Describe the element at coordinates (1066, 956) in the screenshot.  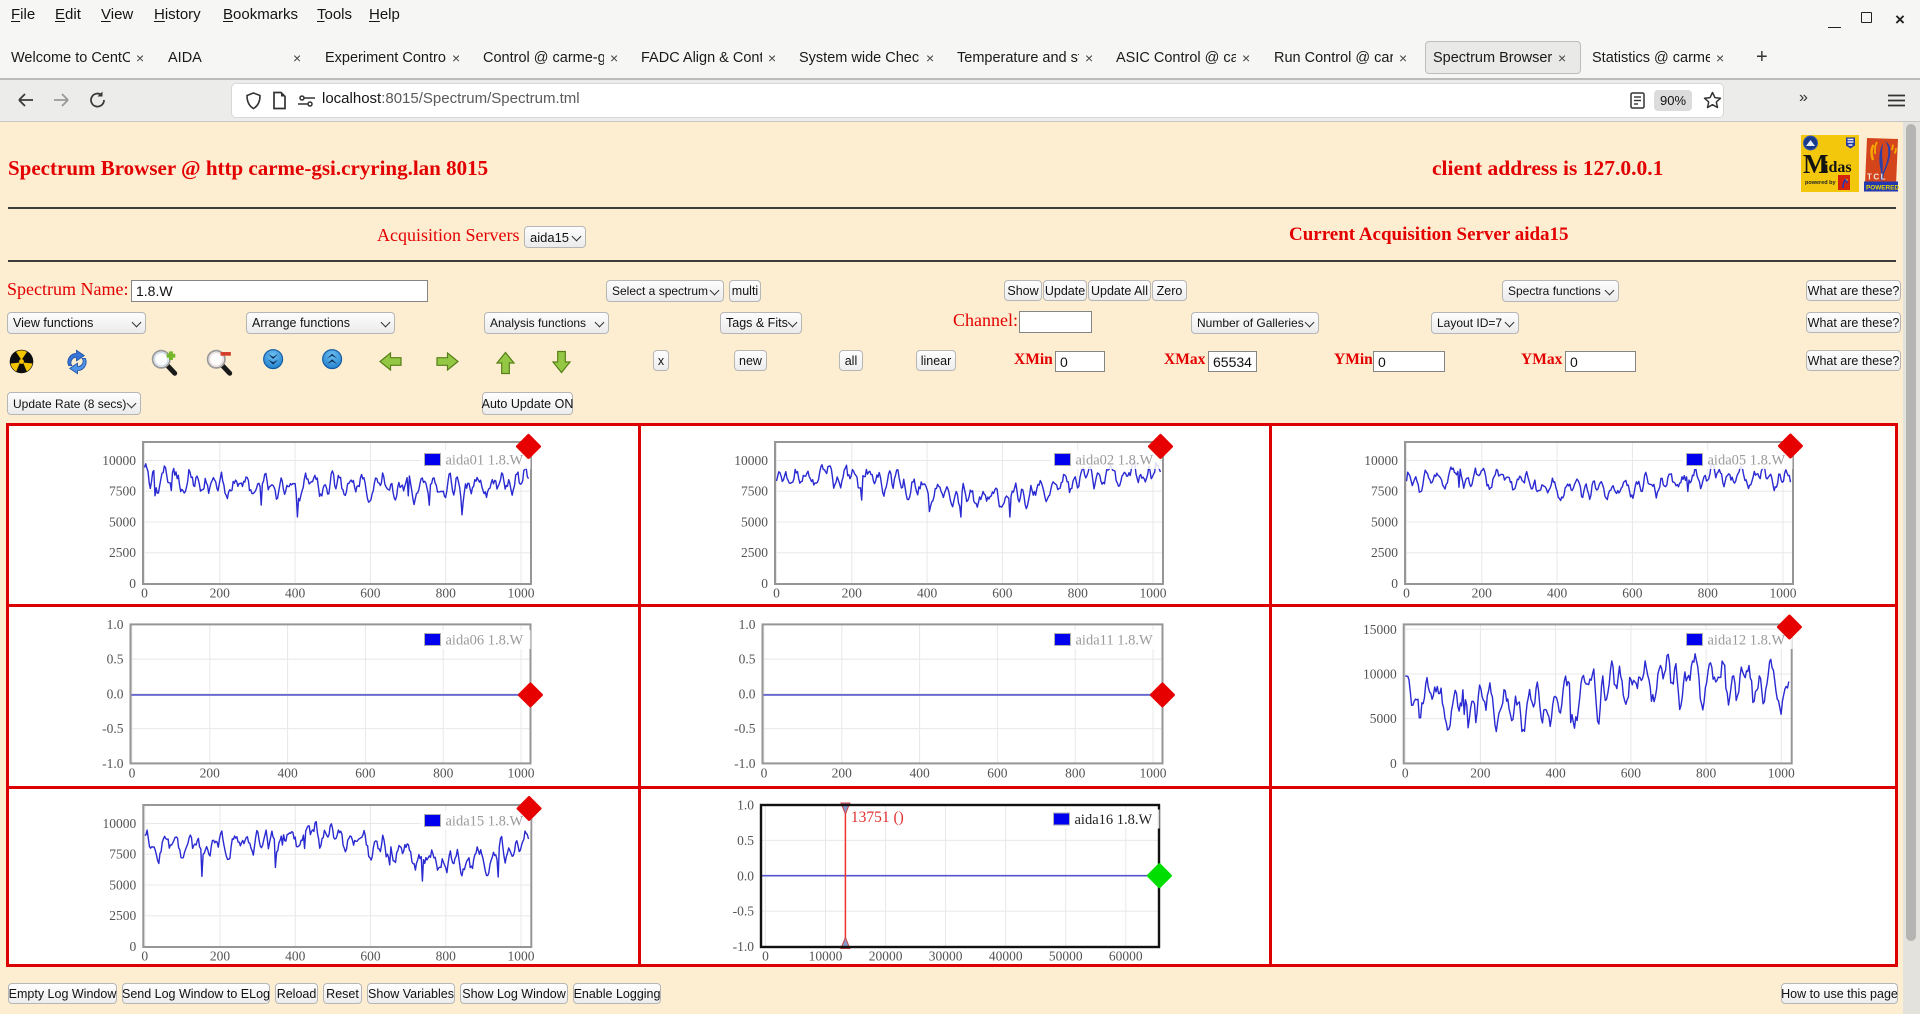
I see `svg-text: 50000` at that location.